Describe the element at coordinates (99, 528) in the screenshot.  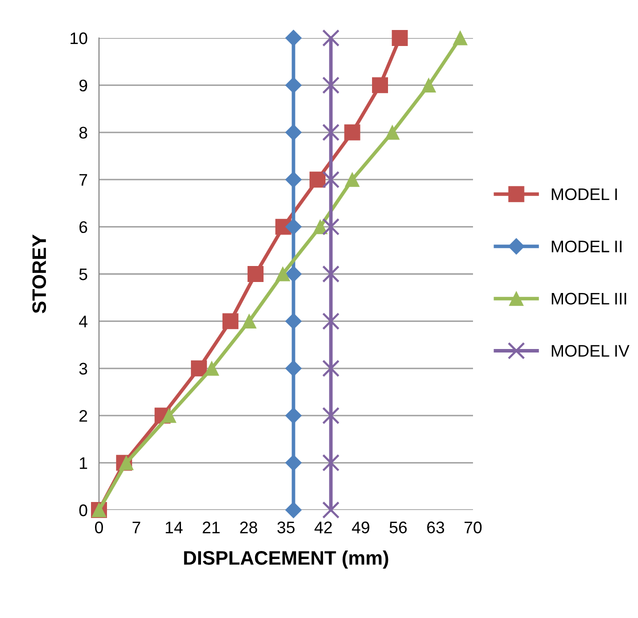
I see `x-tick-label: 0` at that location.